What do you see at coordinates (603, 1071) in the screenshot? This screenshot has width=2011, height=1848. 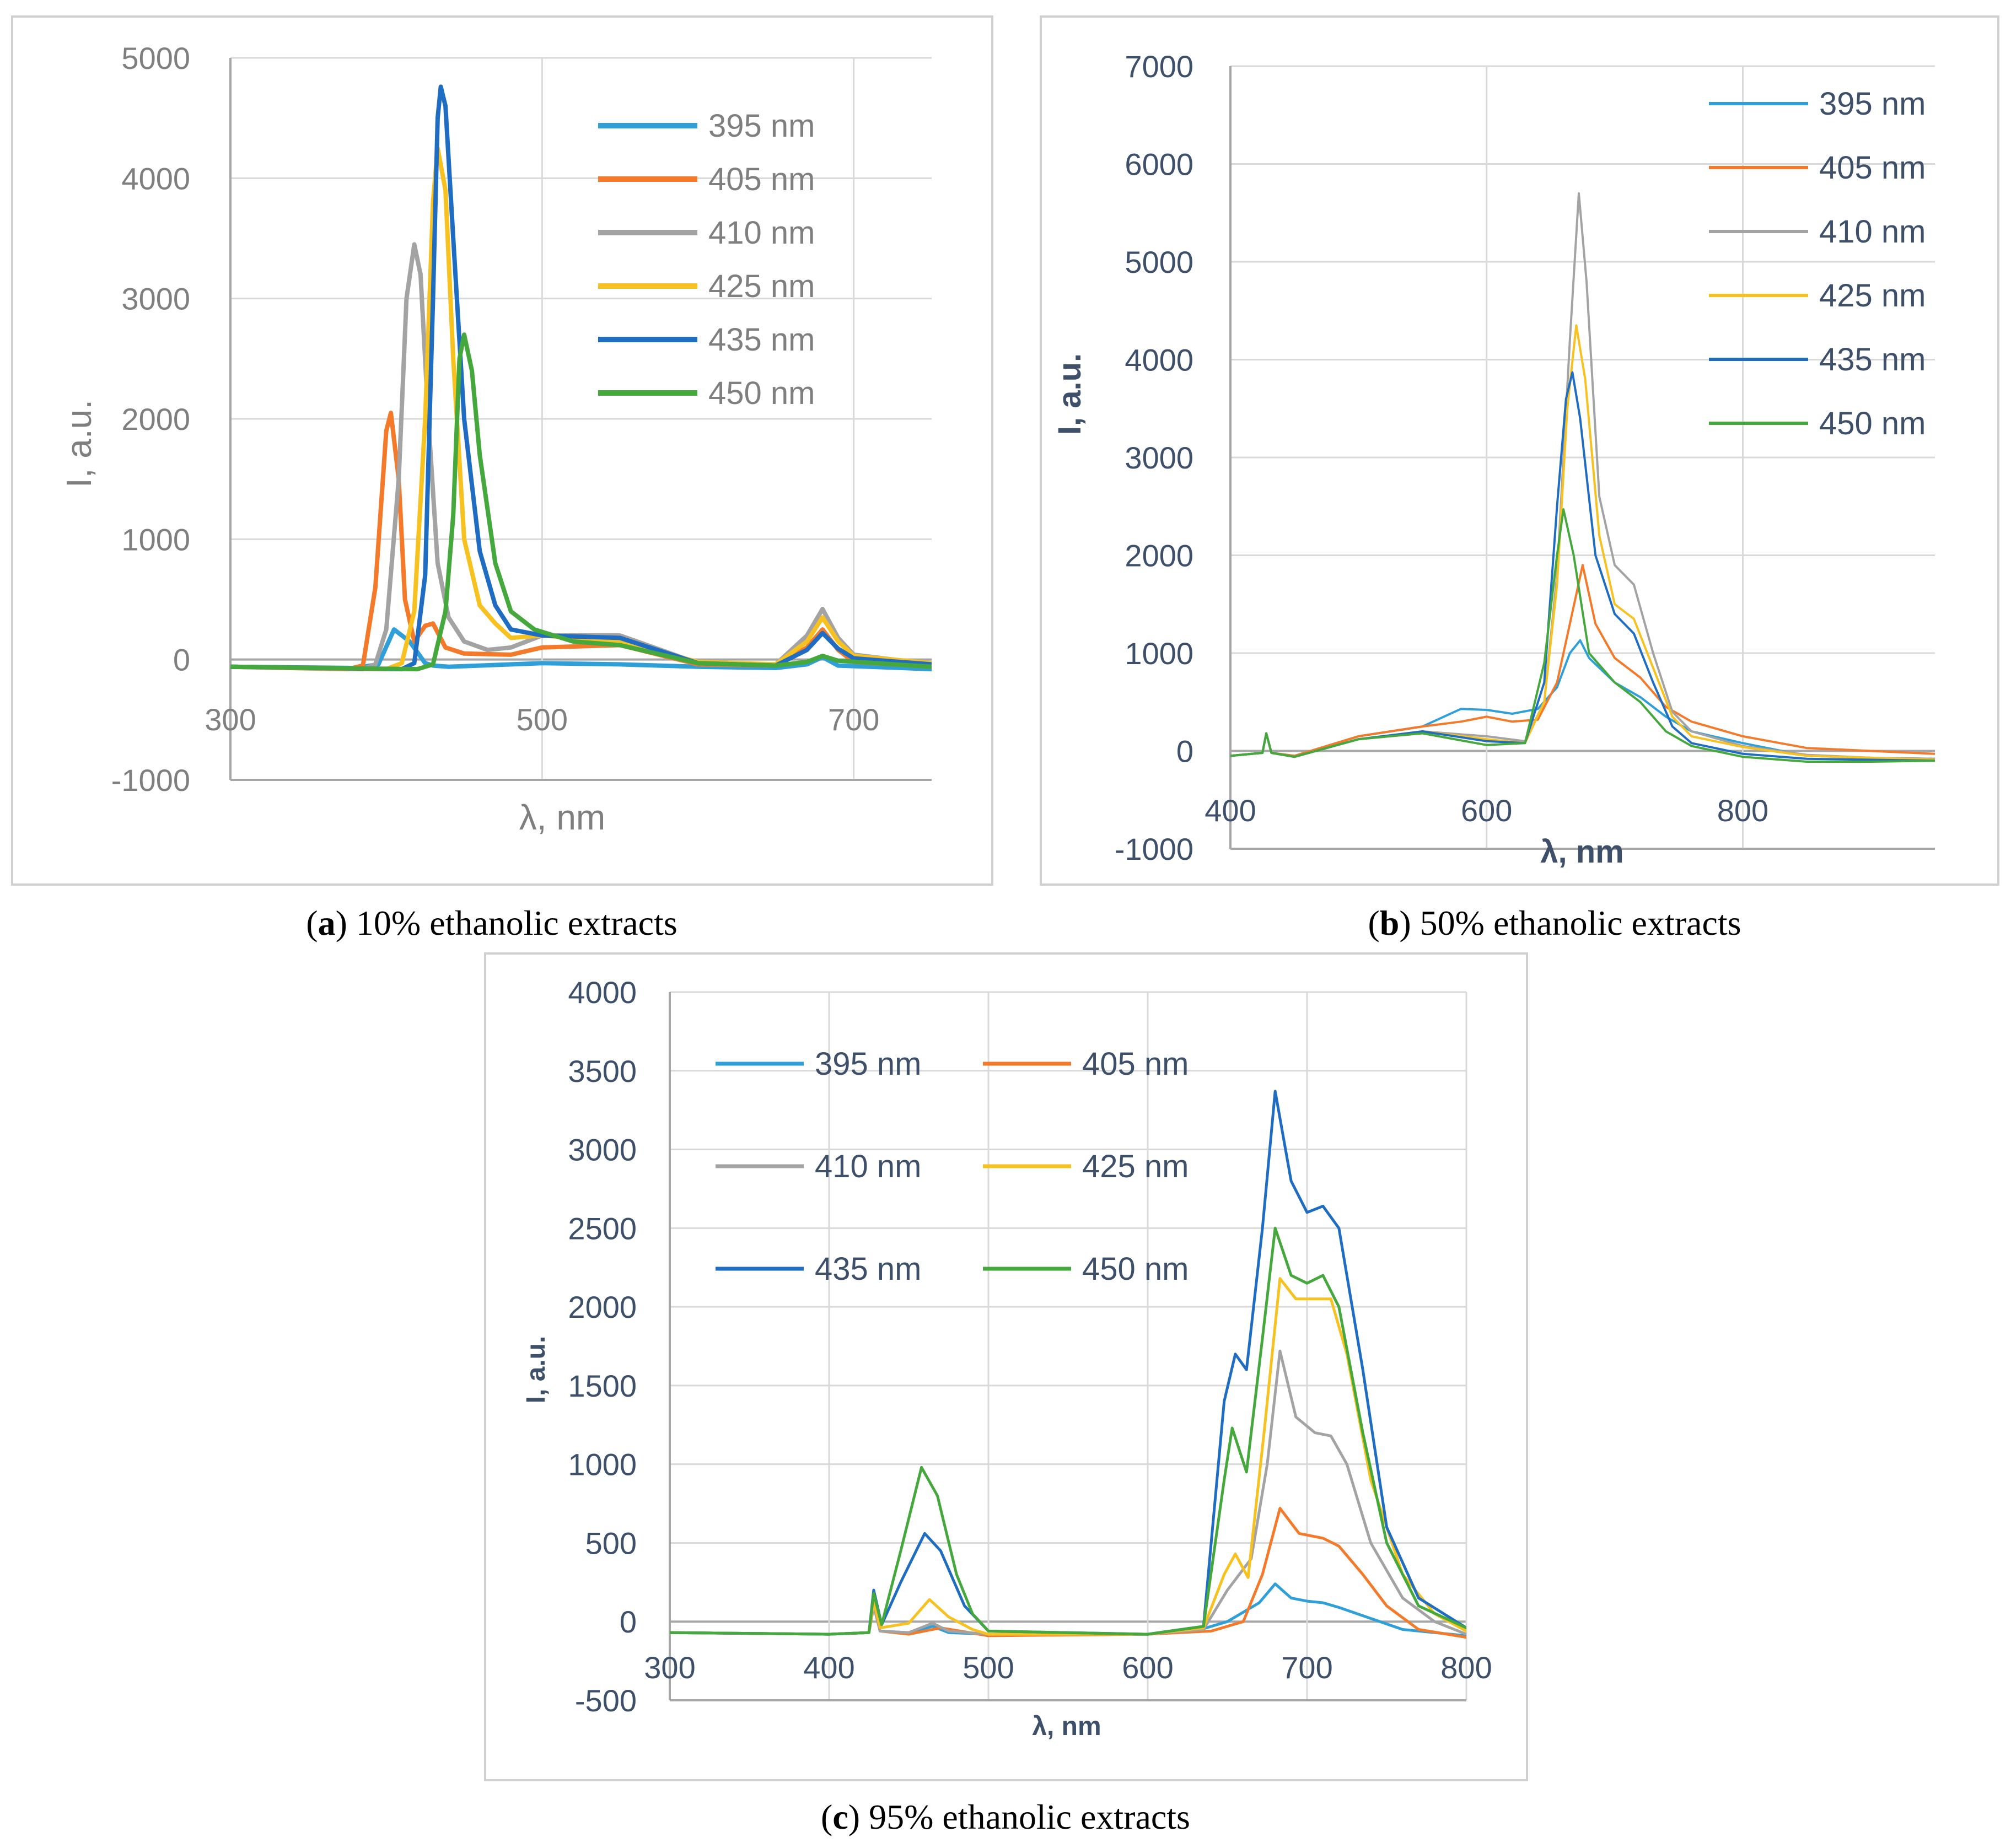 I see `y-tick-label: 3500` at bounding box center [603, 1071].